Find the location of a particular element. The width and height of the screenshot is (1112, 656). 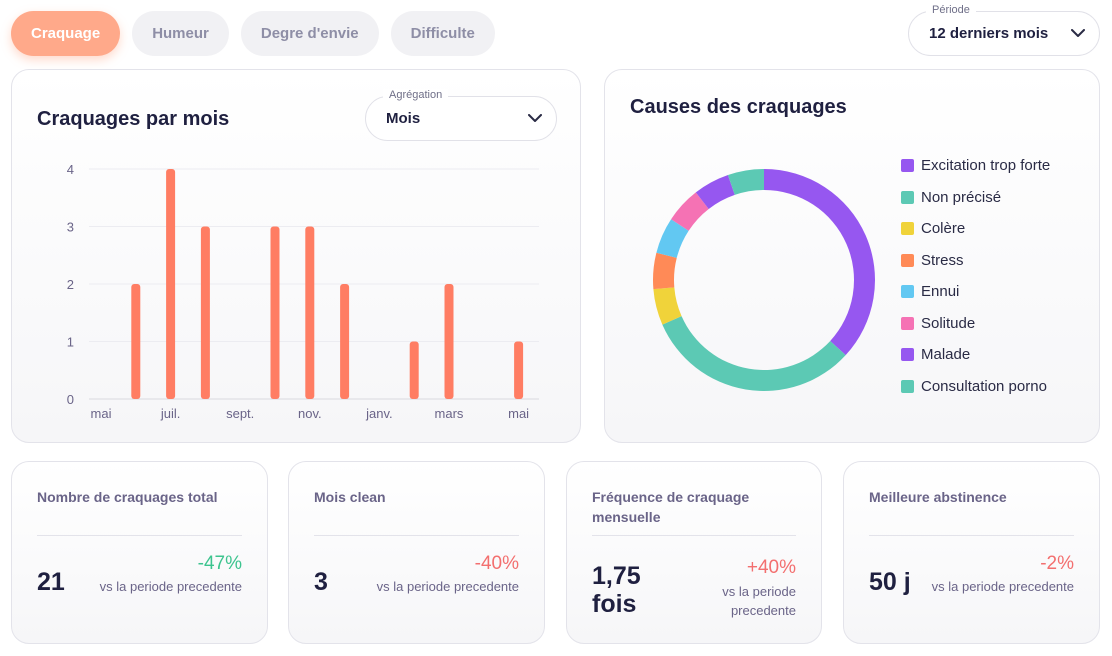

period-select: Période 12 derniers mois is located at coordinates (1004, 30).